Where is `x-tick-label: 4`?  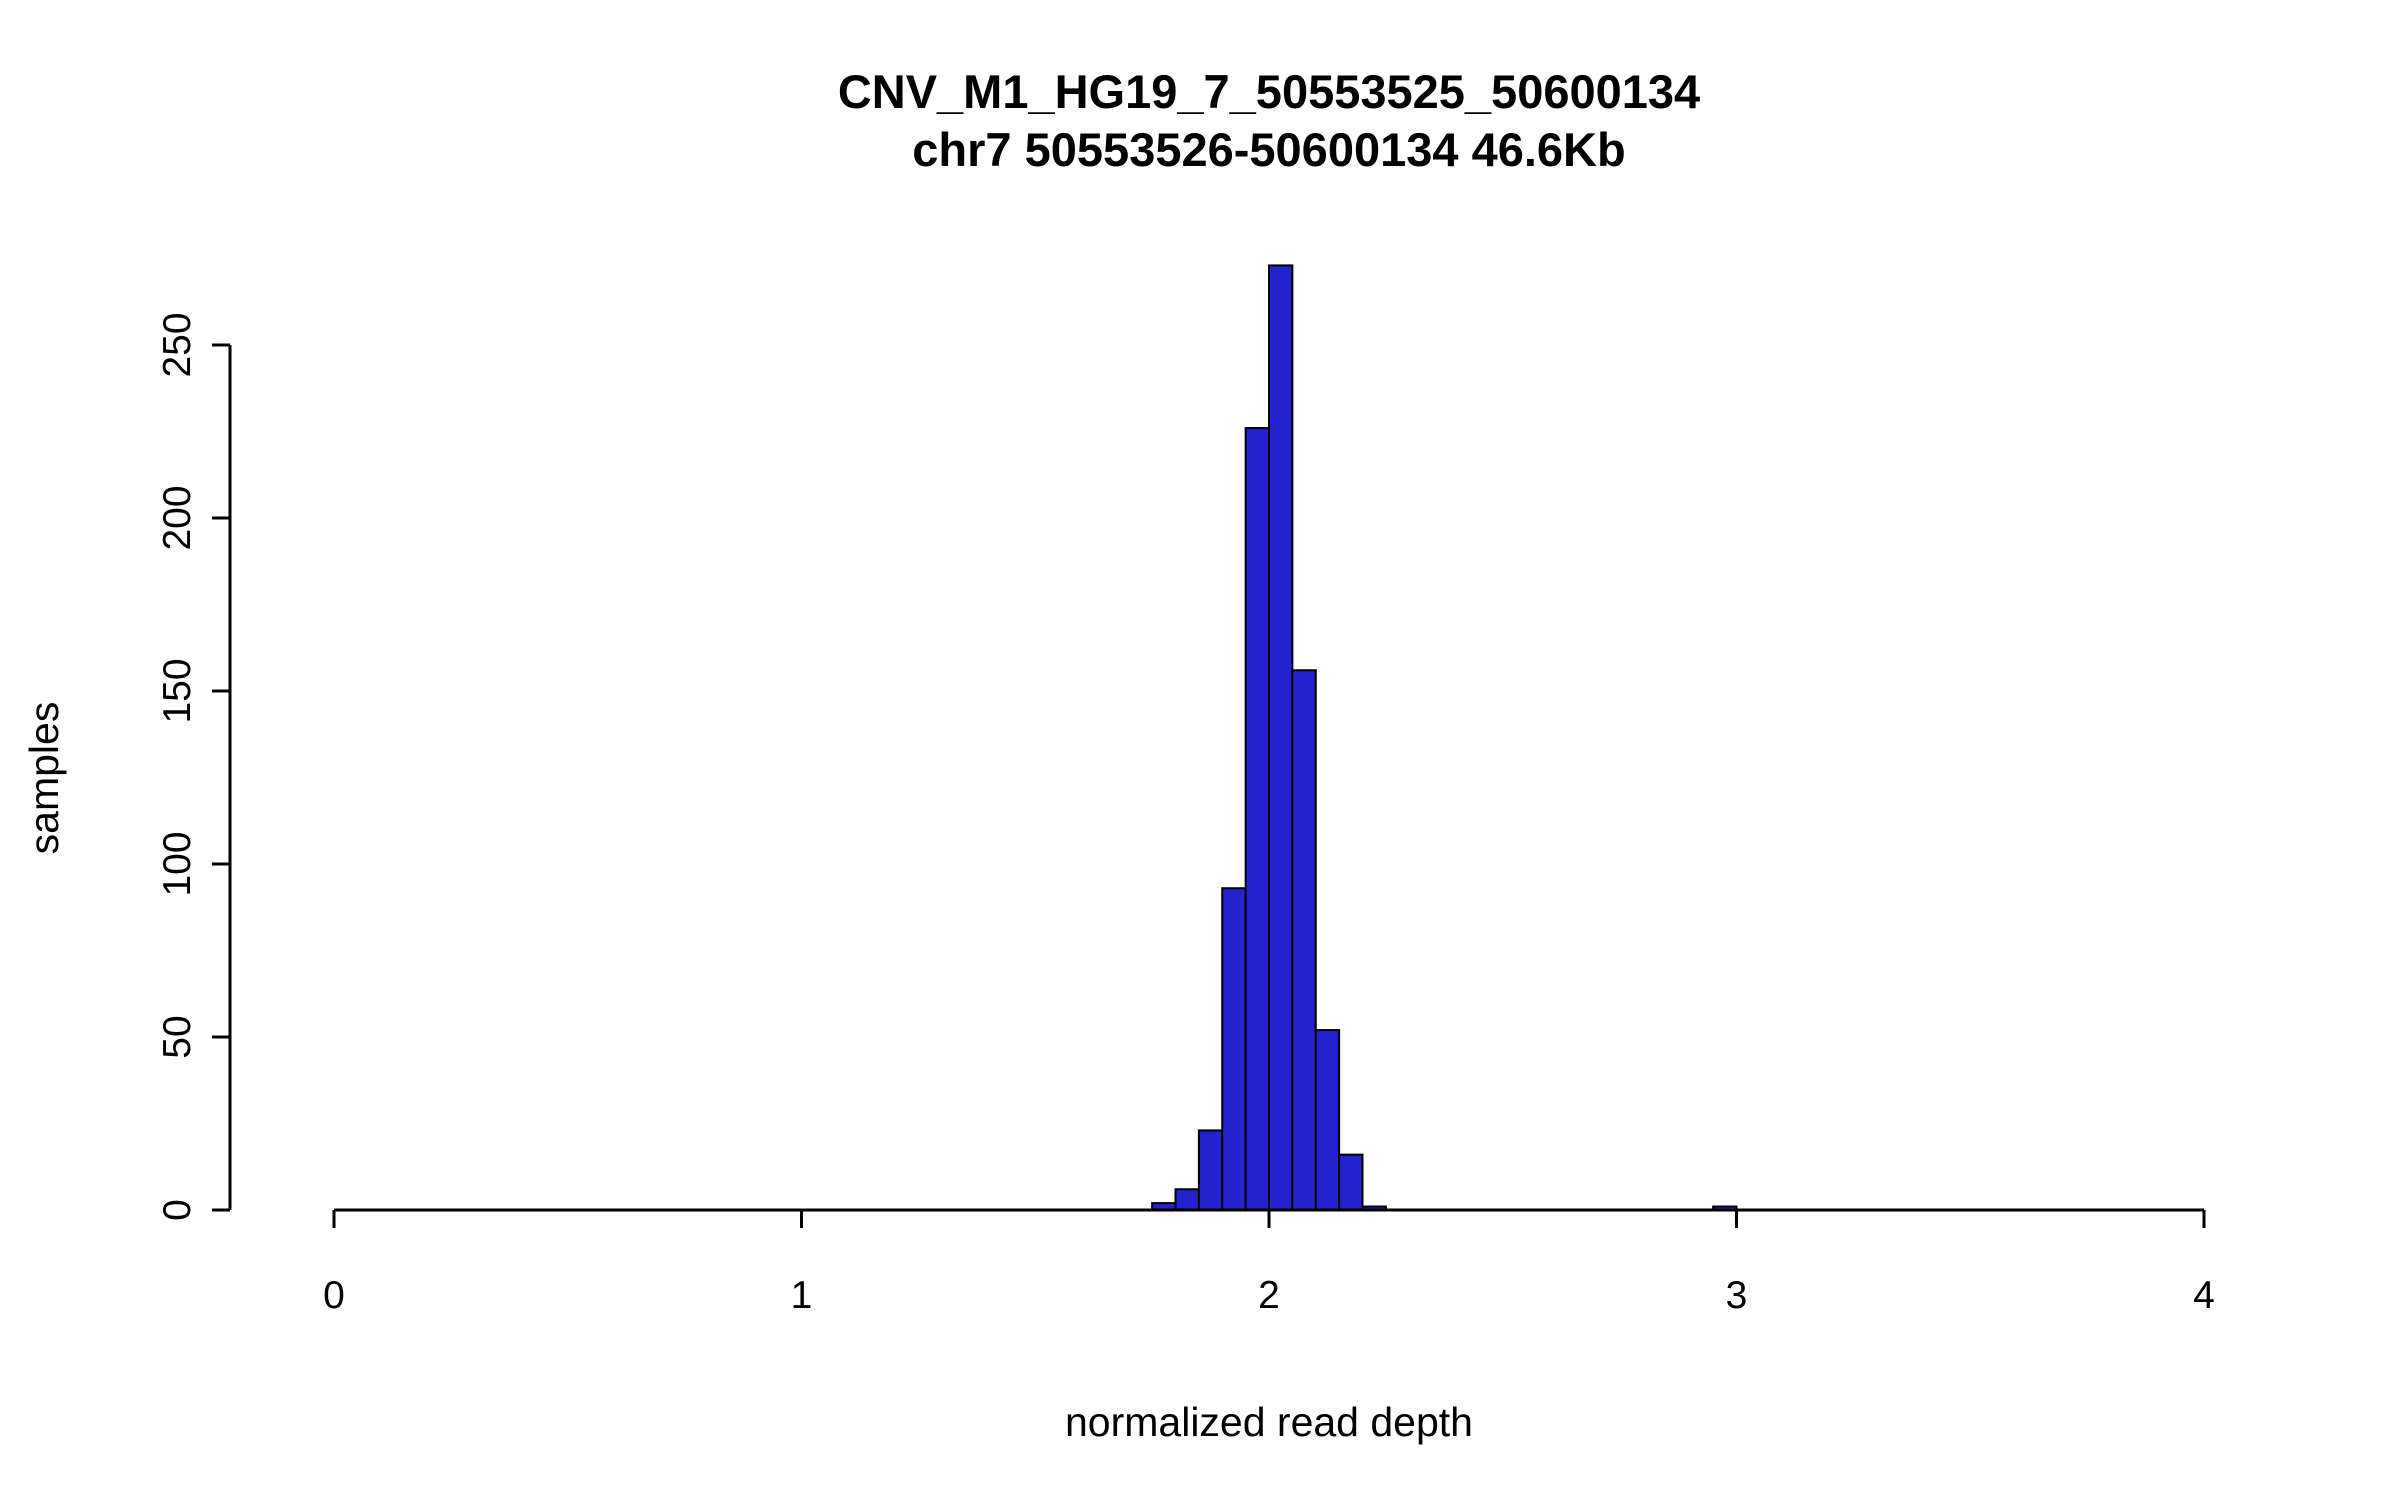
x-tick-label: 4 is located at coordinates (2204, 1295).